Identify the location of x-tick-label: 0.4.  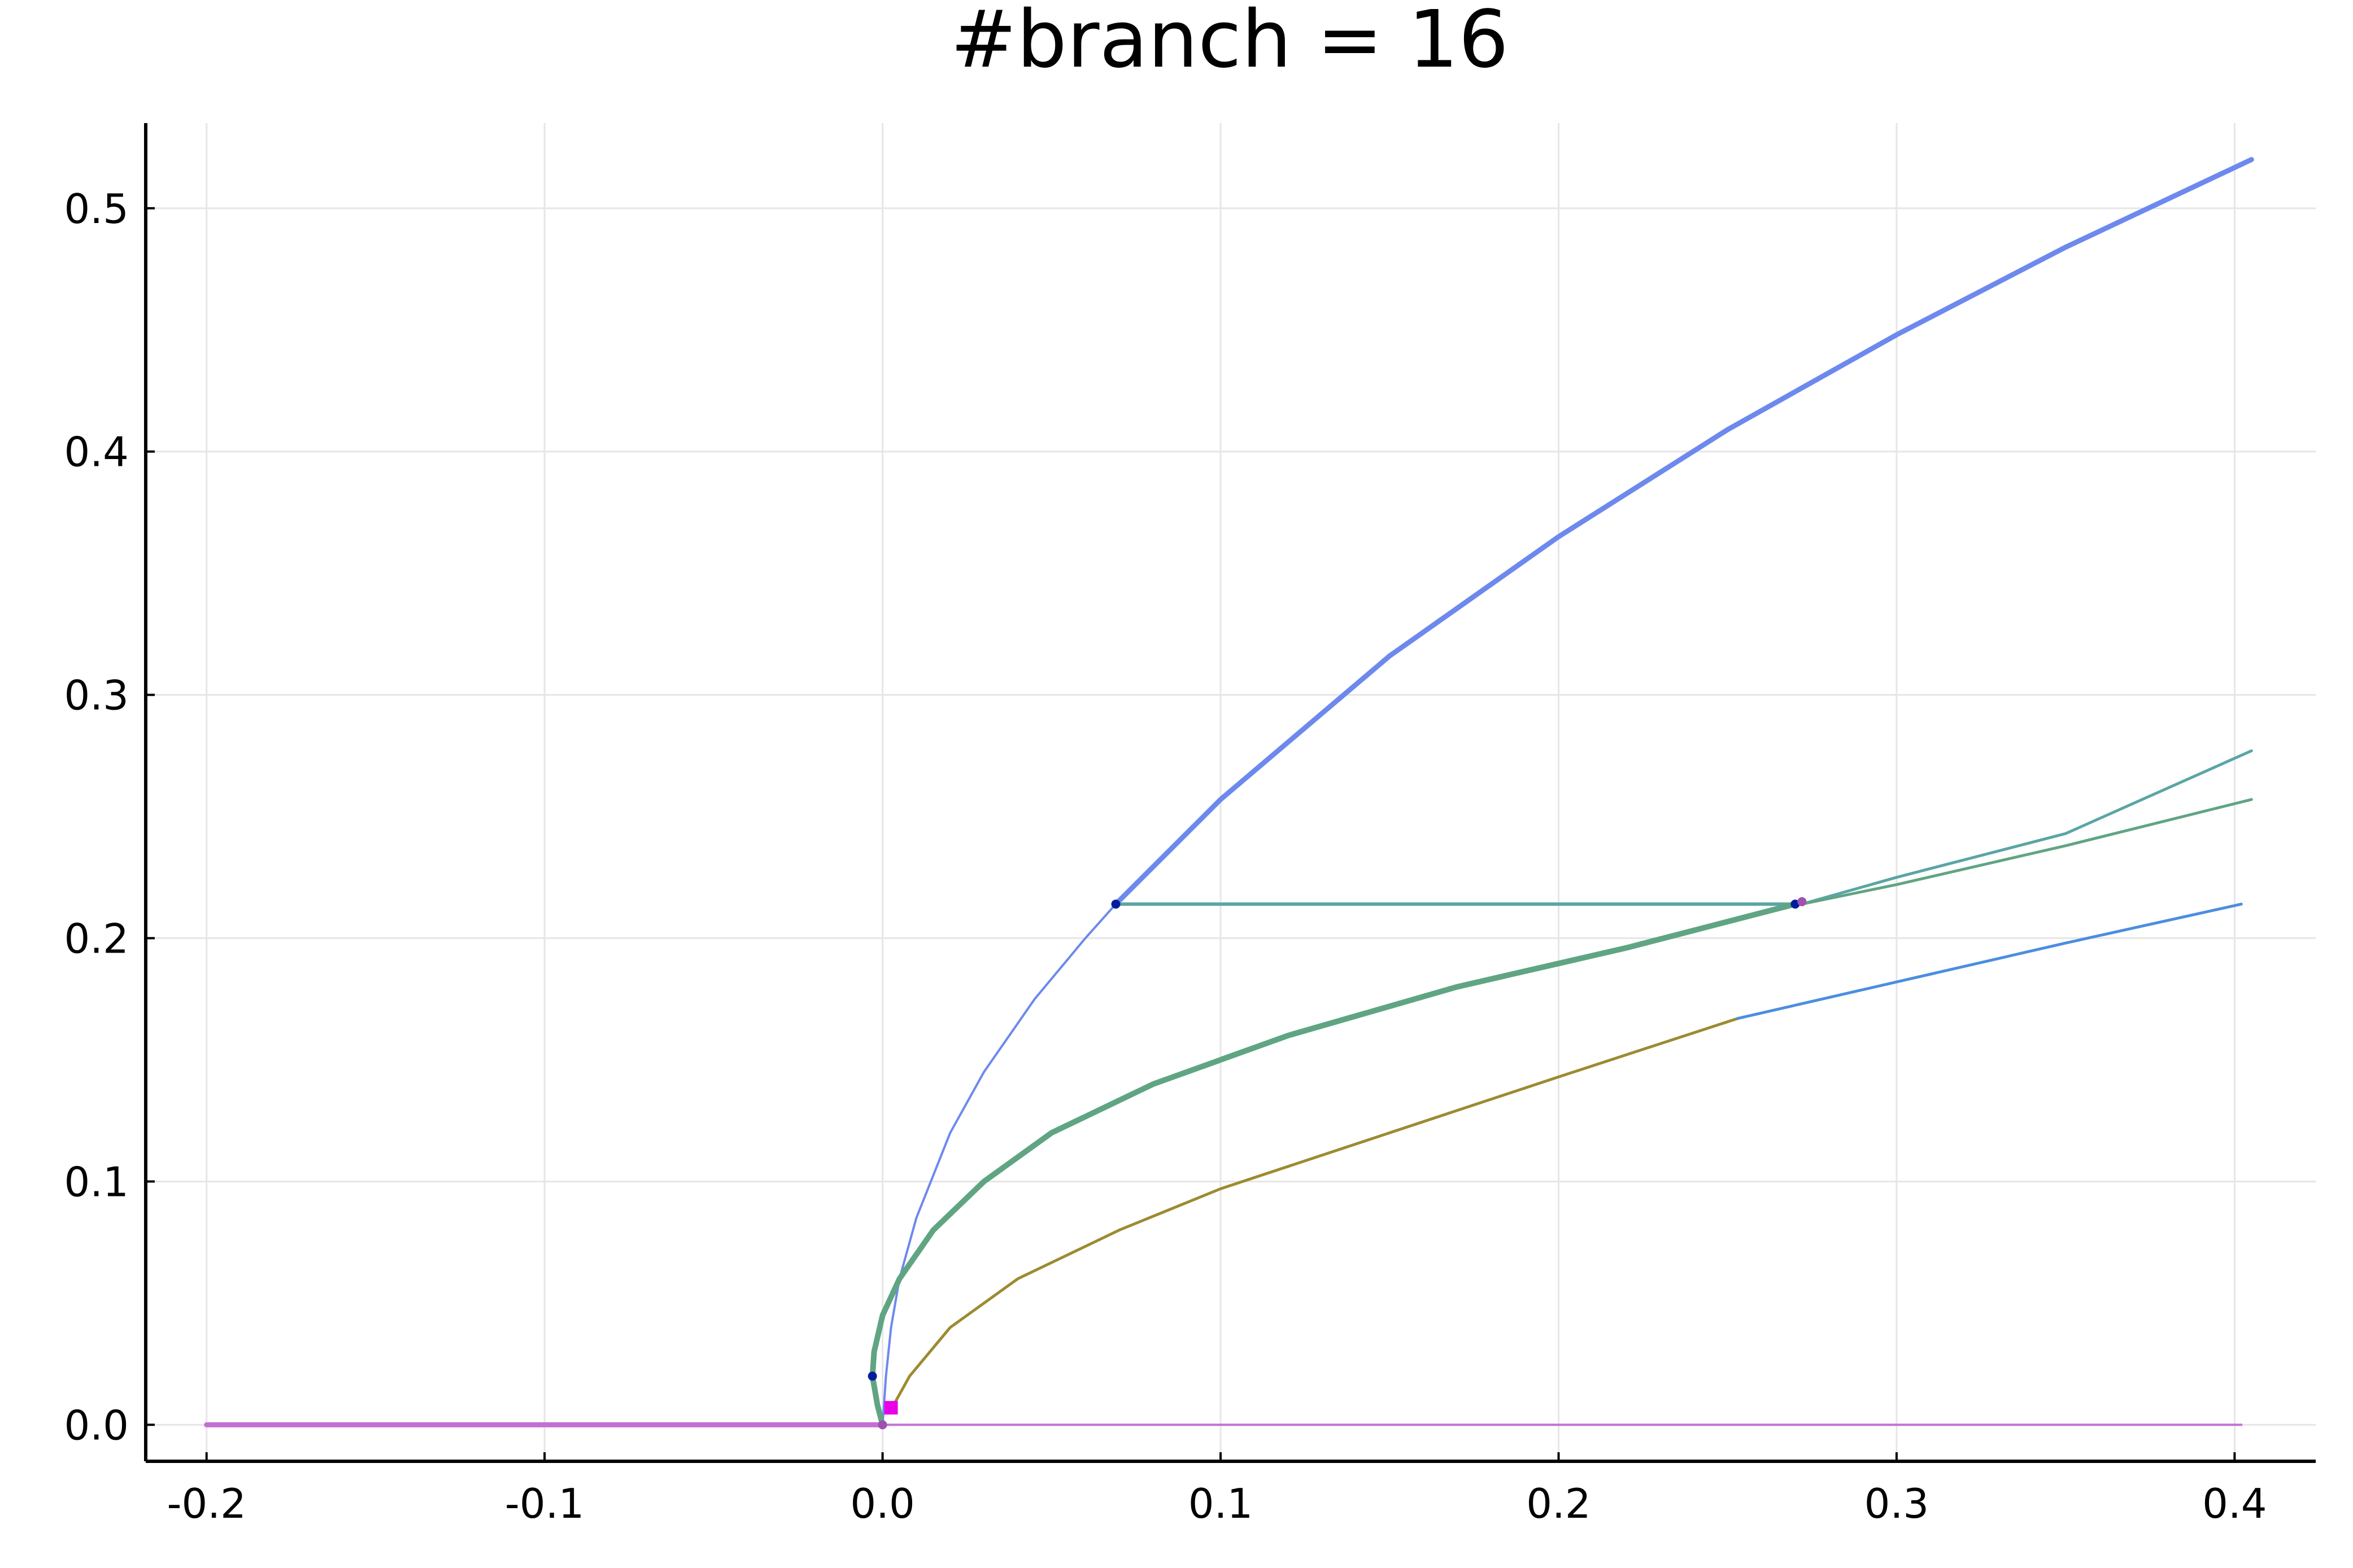
(2234, 1504).